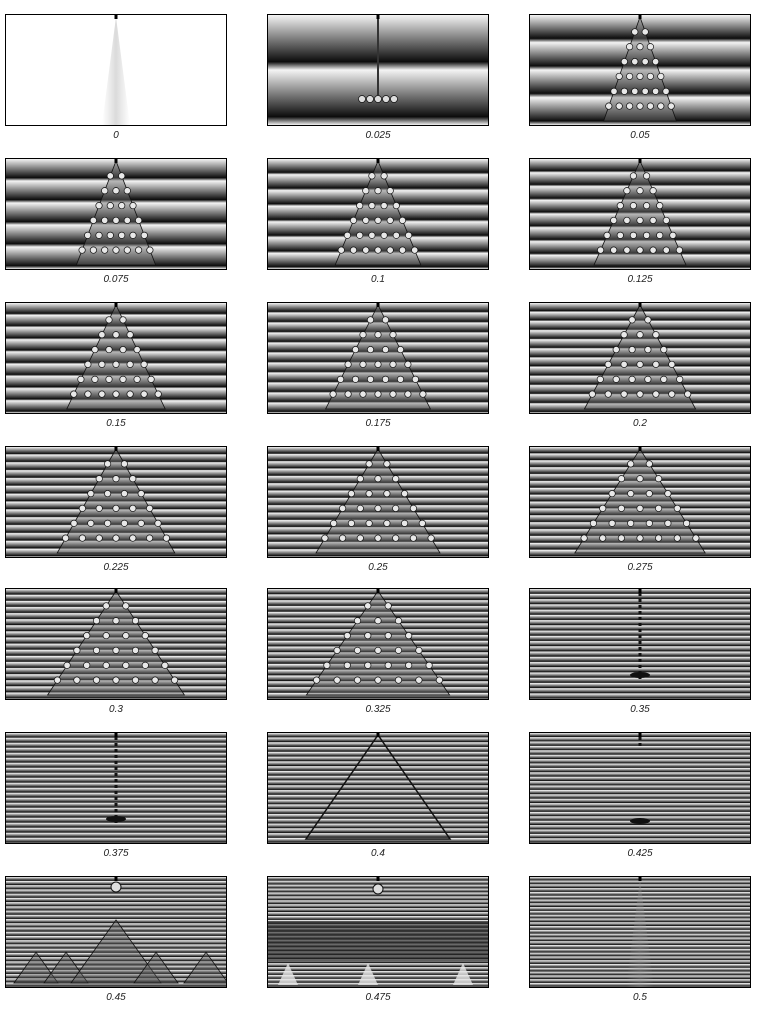 Image resolution: width=762 pixels, height=1018 pixels. What do you see at coordinates (378, 567) in the screenshot?
I see `panel-label: 0.25` at bounding box center [378, 567].